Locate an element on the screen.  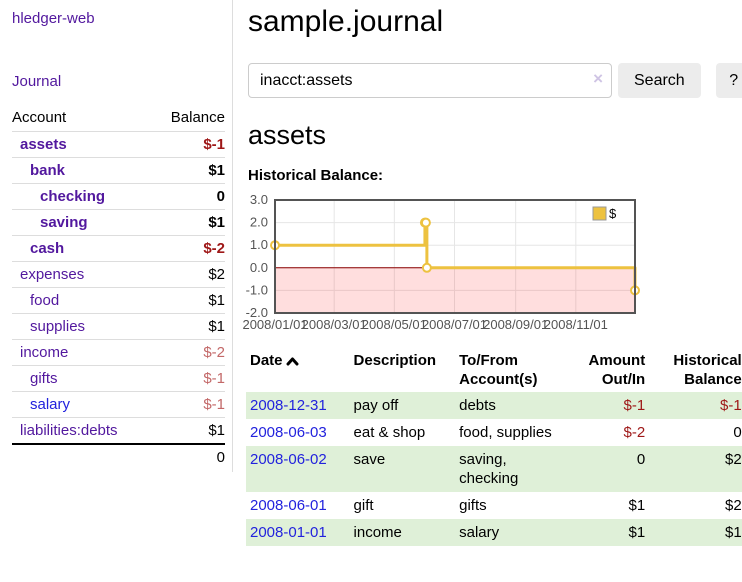
col-header-date-label: Date is located at coordinates (266, 360).